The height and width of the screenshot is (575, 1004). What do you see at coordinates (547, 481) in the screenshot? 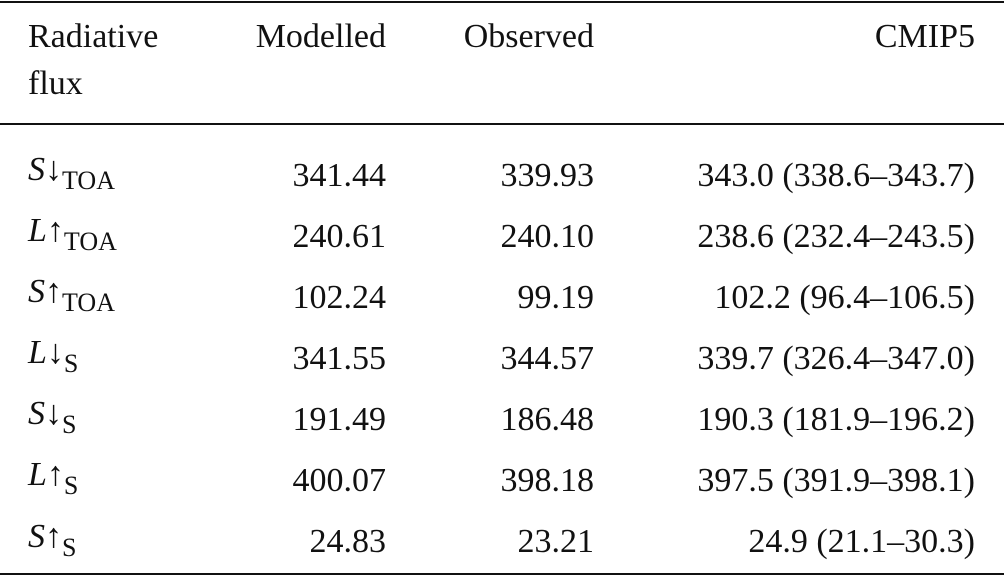
I see `table-cell: 398.18` at bounding box center [547, 481].